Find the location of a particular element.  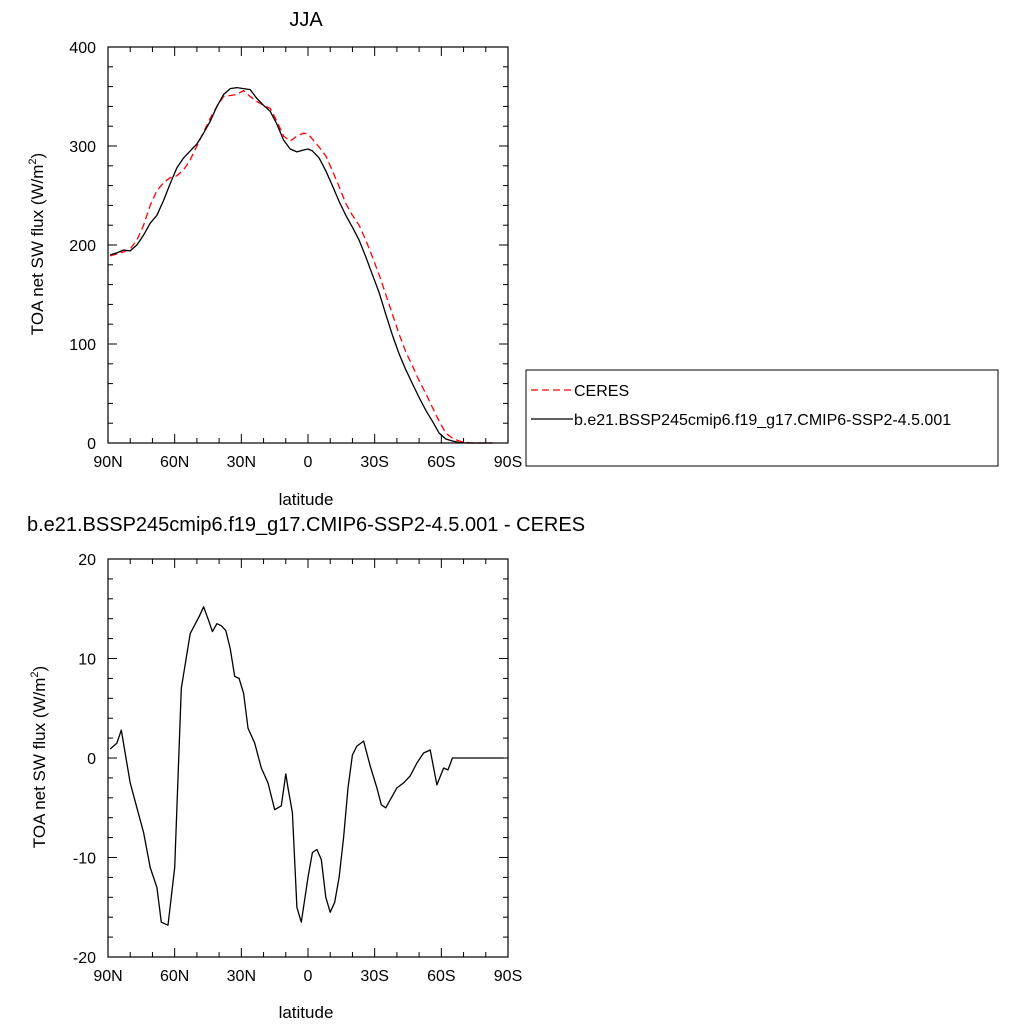

panel-1-y-tick-labels: 0 100 200 300 400 is located at coordinates (82, 246).